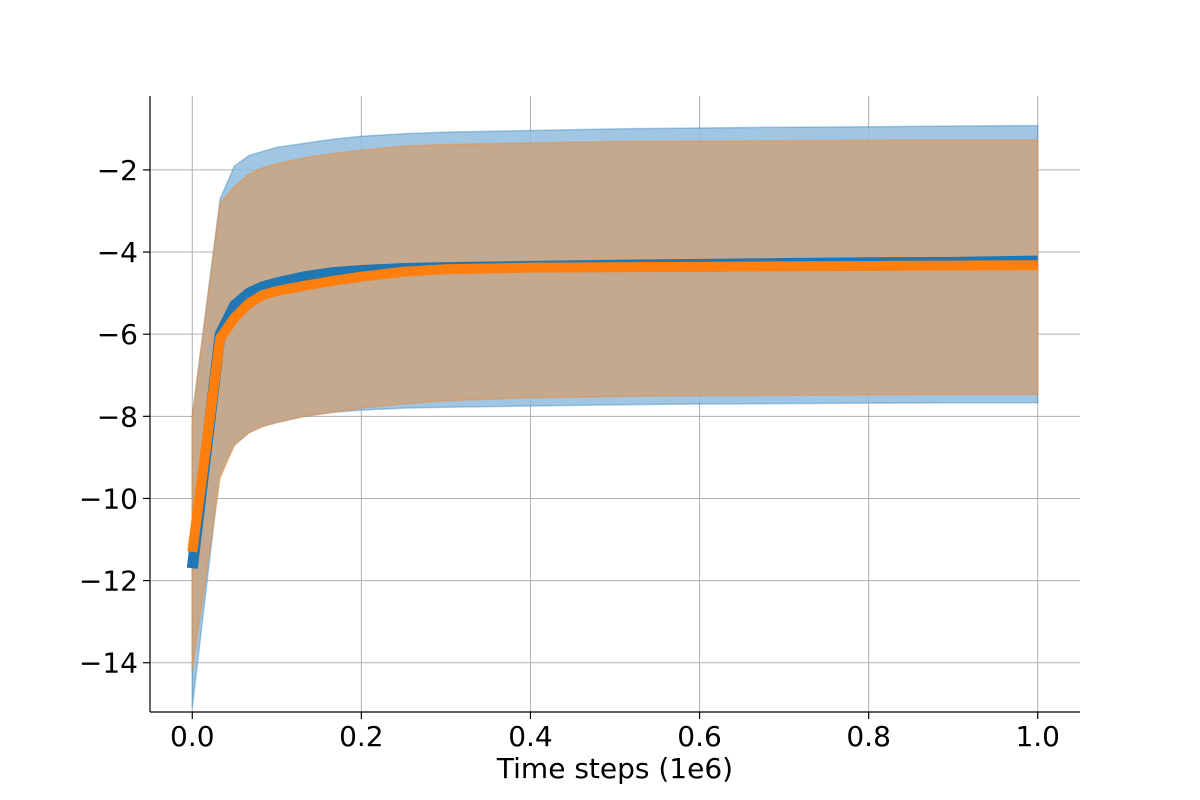 This screenshot has width=1200, height=800. I want to click on x-tick-label: 0.4, so click(530, 736).